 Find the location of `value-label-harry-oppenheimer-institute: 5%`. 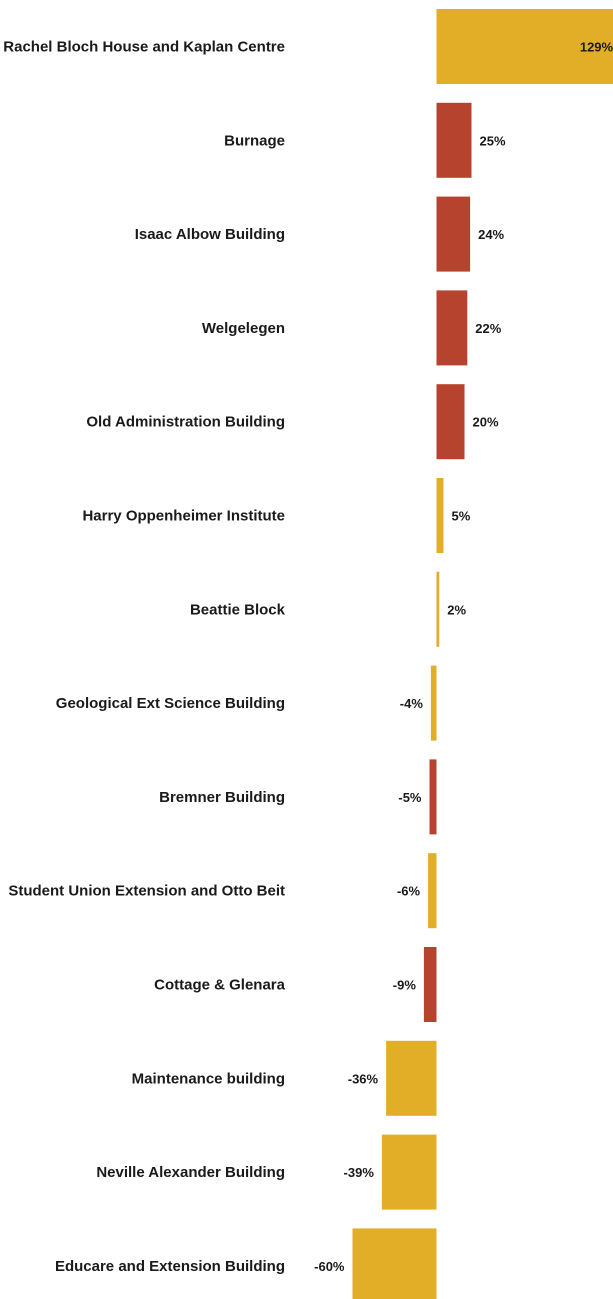

value-label-harry-oppenheimer-institute: 5% is located at coordinates (461, 516).